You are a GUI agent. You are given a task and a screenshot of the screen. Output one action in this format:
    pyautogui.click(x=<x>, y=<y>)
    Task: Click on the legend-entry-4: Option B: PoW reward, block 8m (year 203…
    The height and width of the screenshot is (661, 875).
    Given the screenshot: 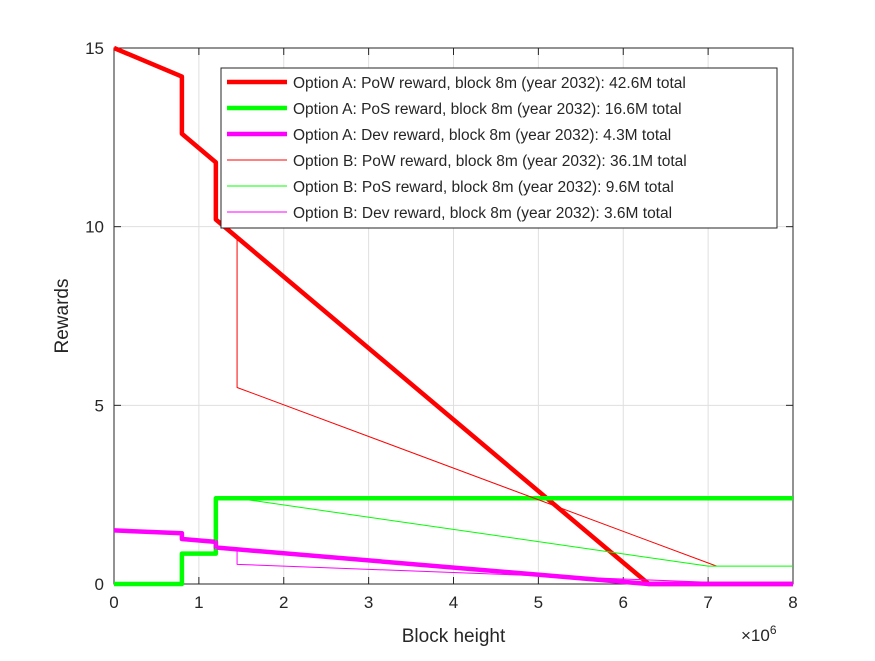 What is the action you would take?
    pyautogui.click(x=490, y=161)
    